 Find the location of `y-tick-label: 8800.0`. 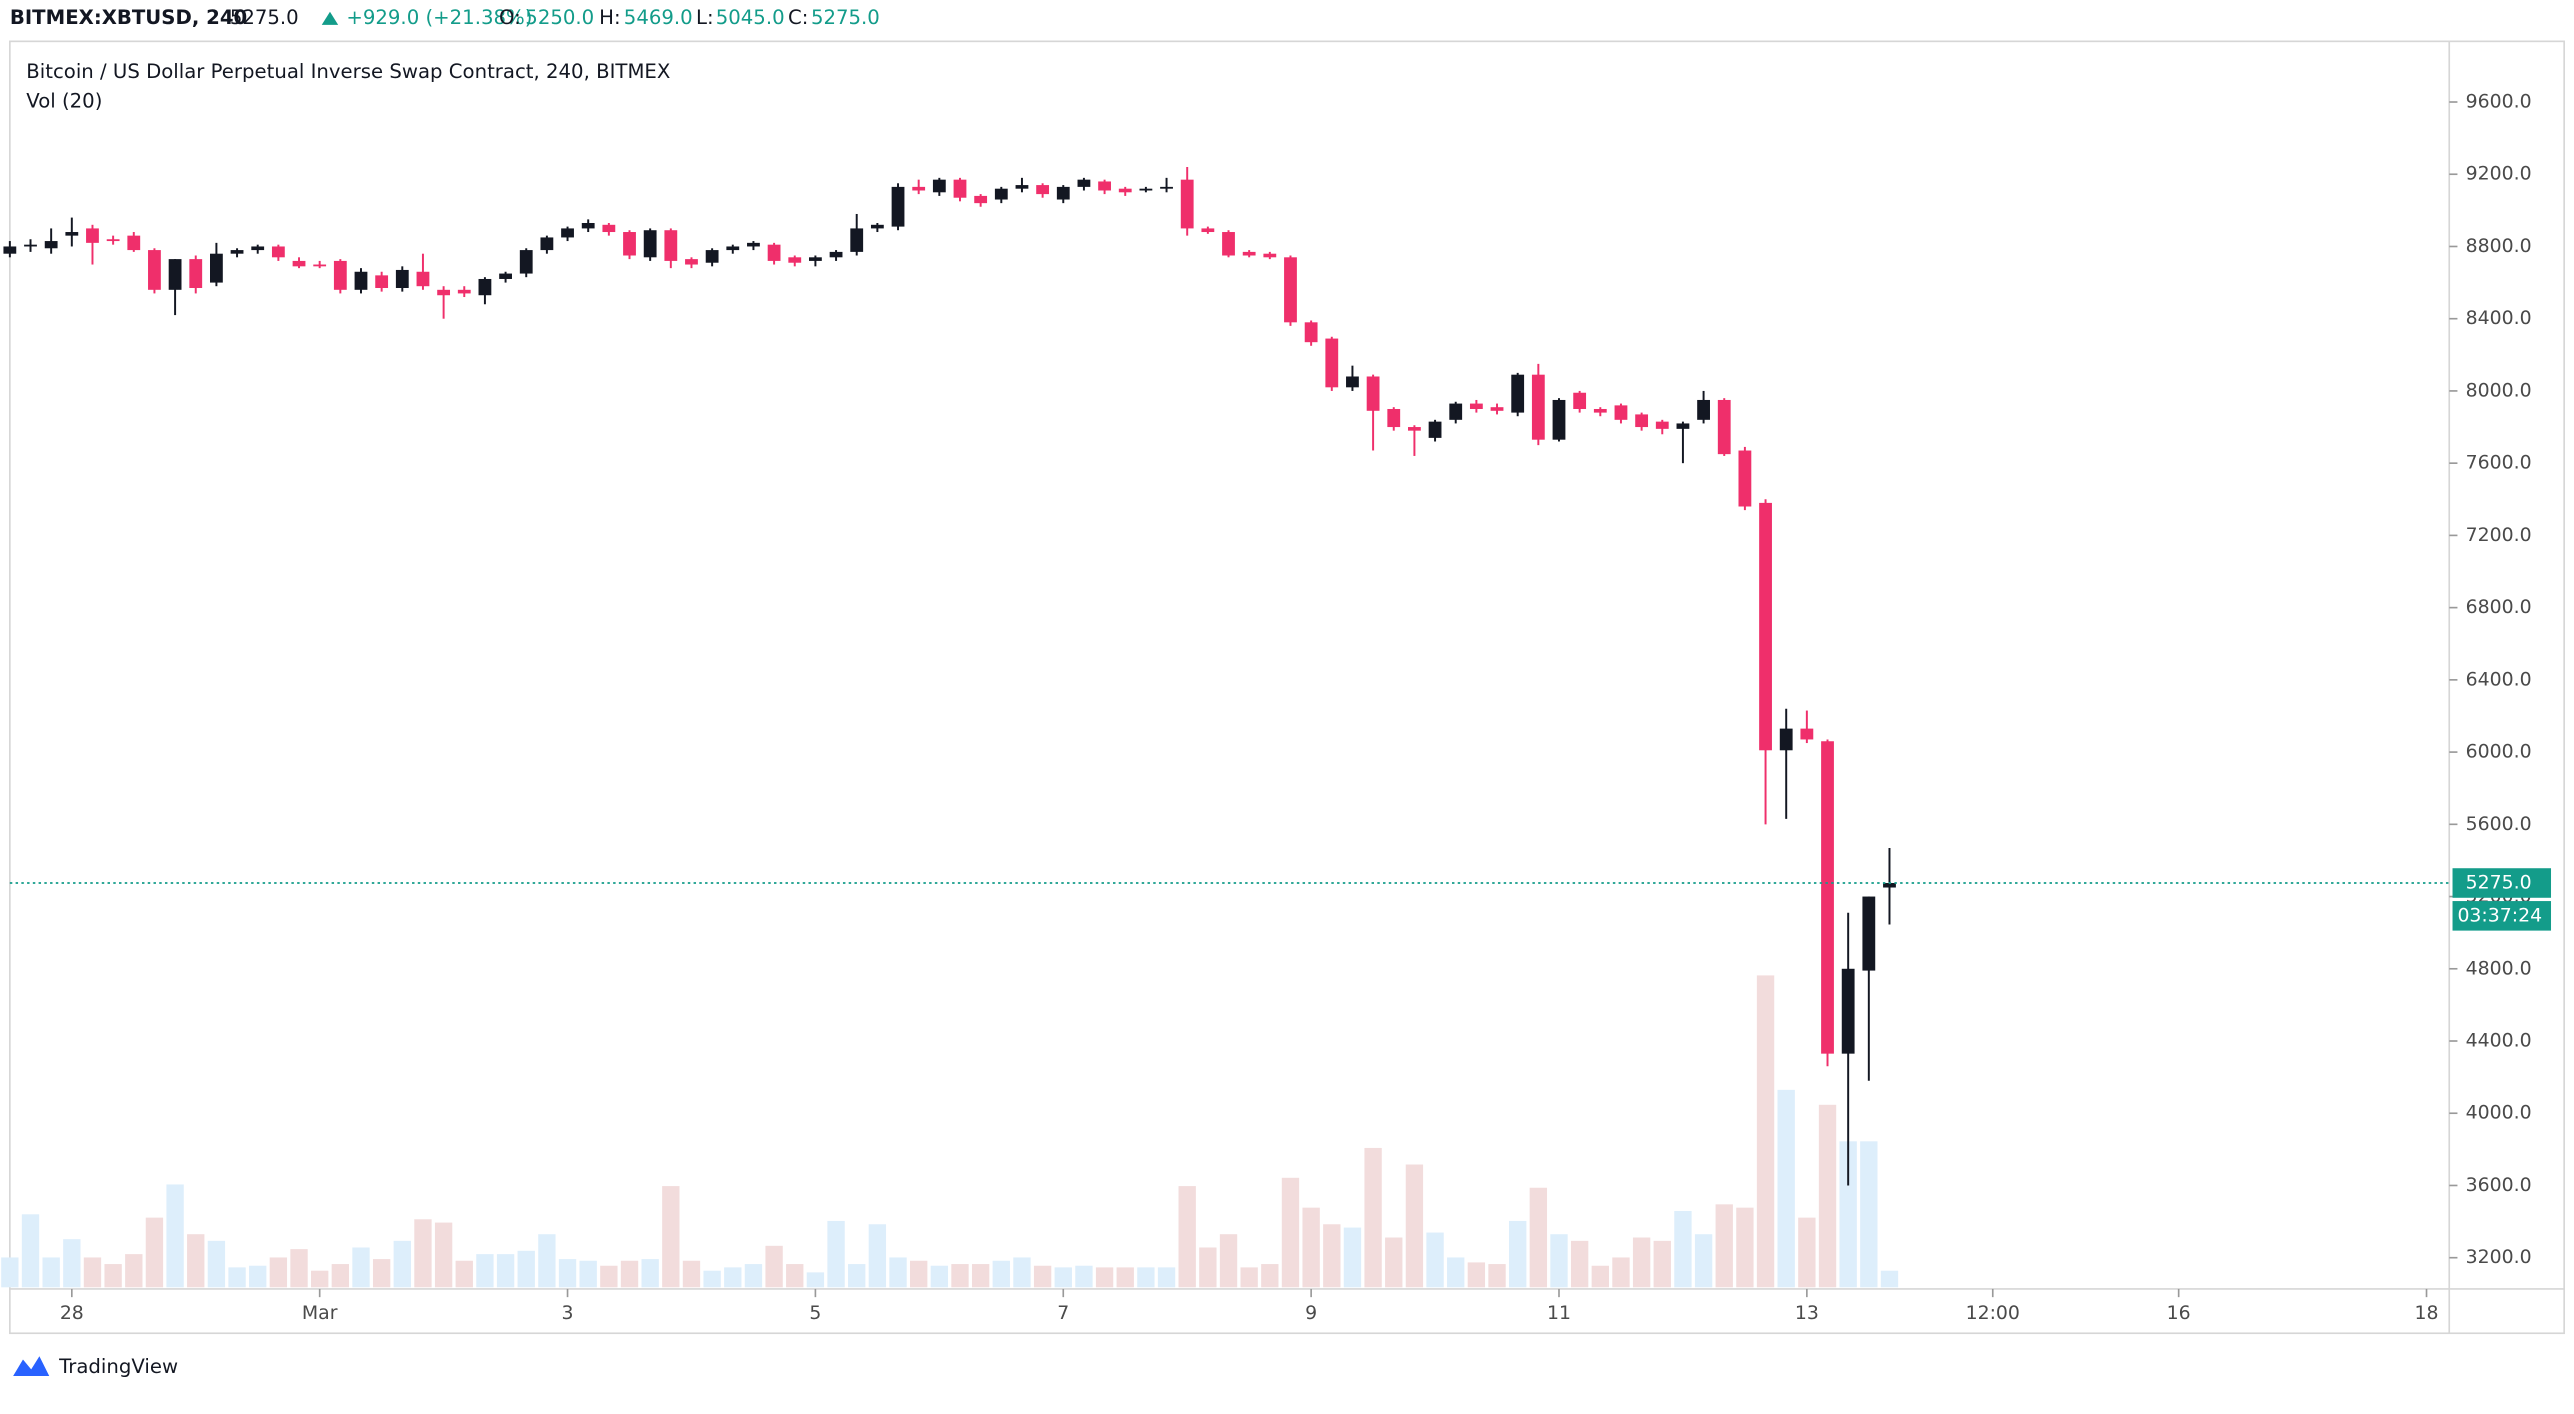

y-tick-label: 8800.0 is located at coordinates (2499, 246).